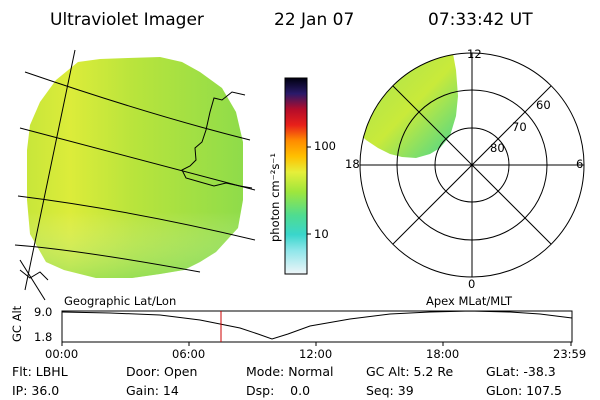 This screenshot has width=600, height=400. Describe the element at coordinates (43, 337) in the screenshot. I see `altitude-ymin: 1.8` at that location.